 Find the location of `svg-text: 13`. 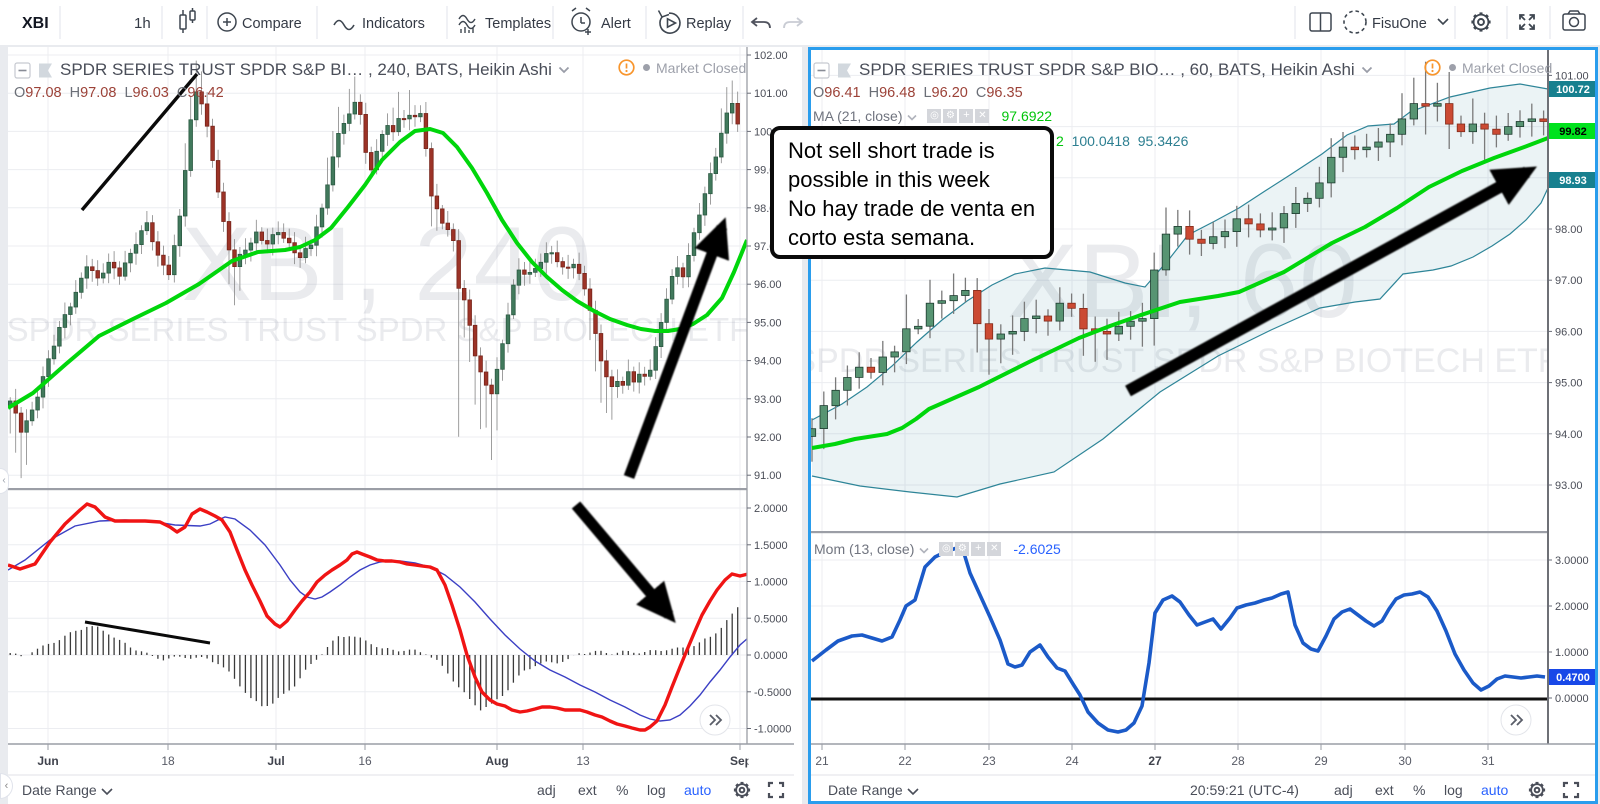

svg-text: 13 is located at coordinates (583, 761).